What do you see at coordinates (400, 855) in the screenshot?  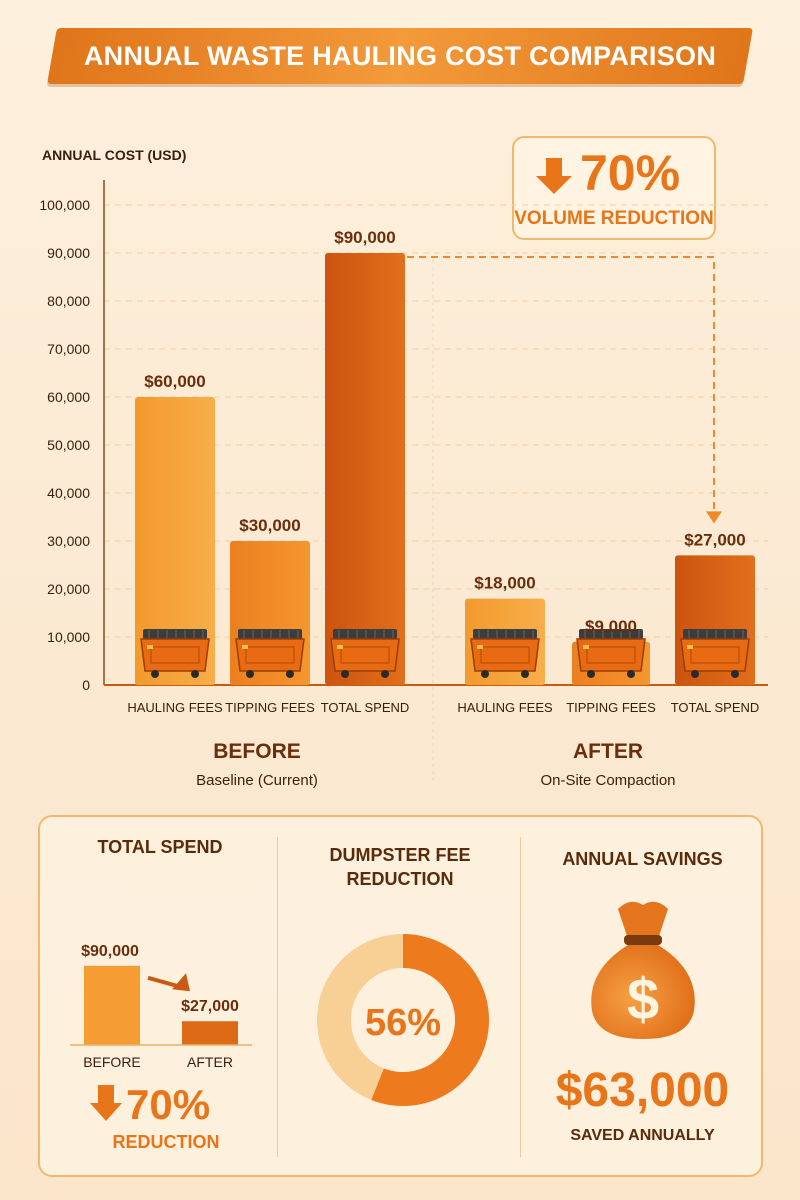 I see `dumpster-title-line1: DUMPSTER FEE` at bounding box center [400, 855].